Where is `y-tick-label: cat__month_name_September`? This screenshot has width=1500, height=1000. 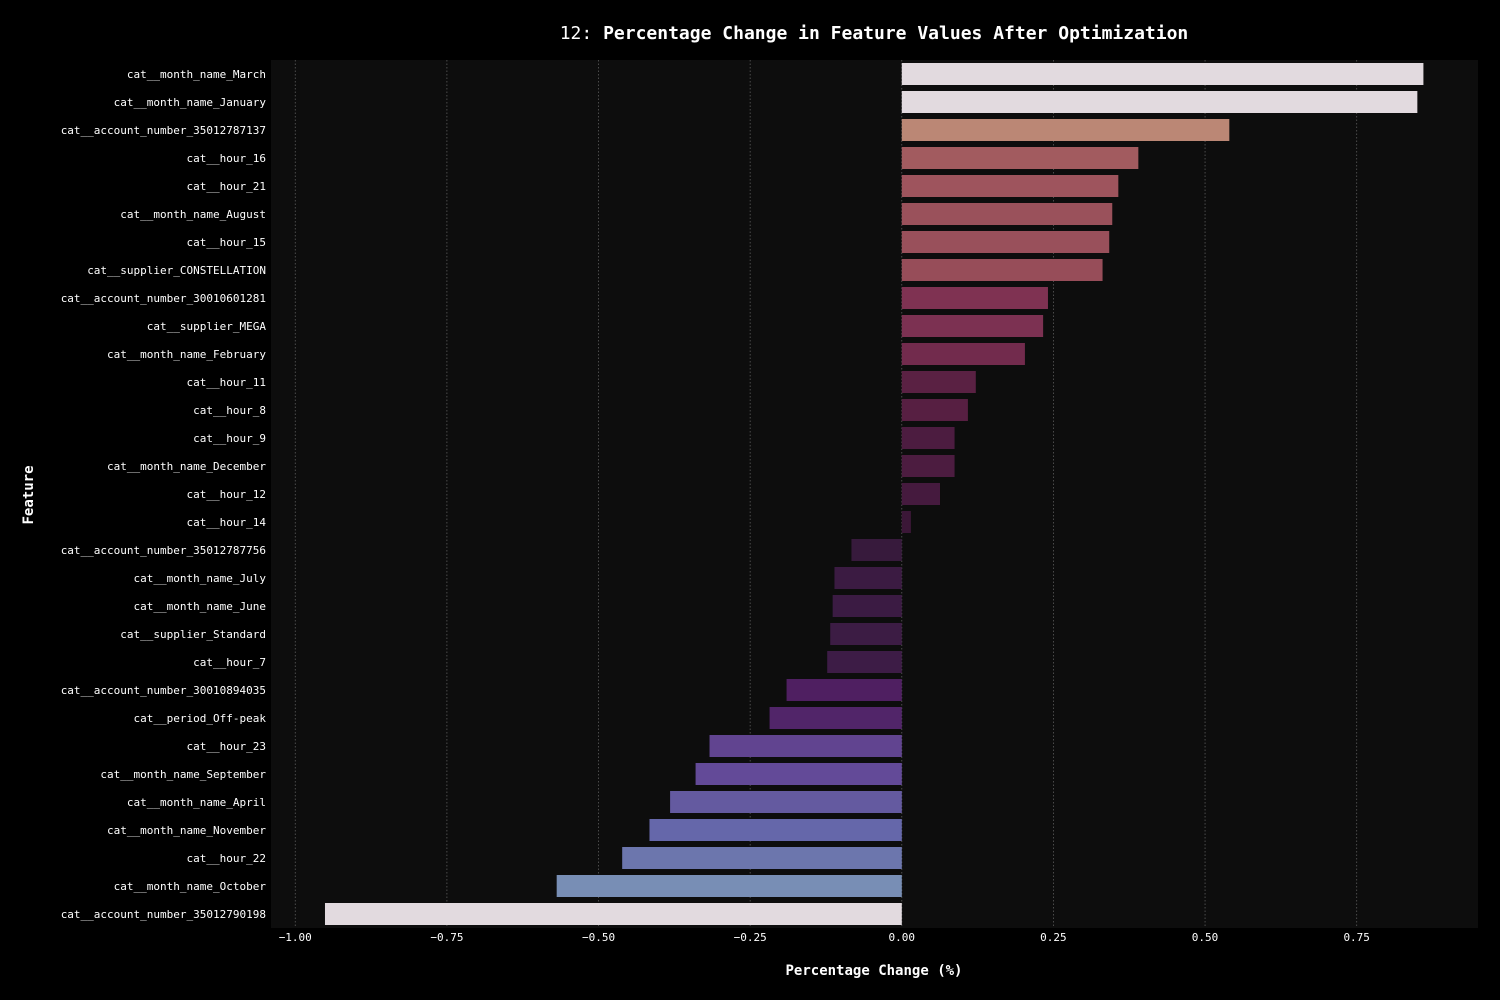 y-tick-label: cat__month_name_September is located at coordinates (183, 774).